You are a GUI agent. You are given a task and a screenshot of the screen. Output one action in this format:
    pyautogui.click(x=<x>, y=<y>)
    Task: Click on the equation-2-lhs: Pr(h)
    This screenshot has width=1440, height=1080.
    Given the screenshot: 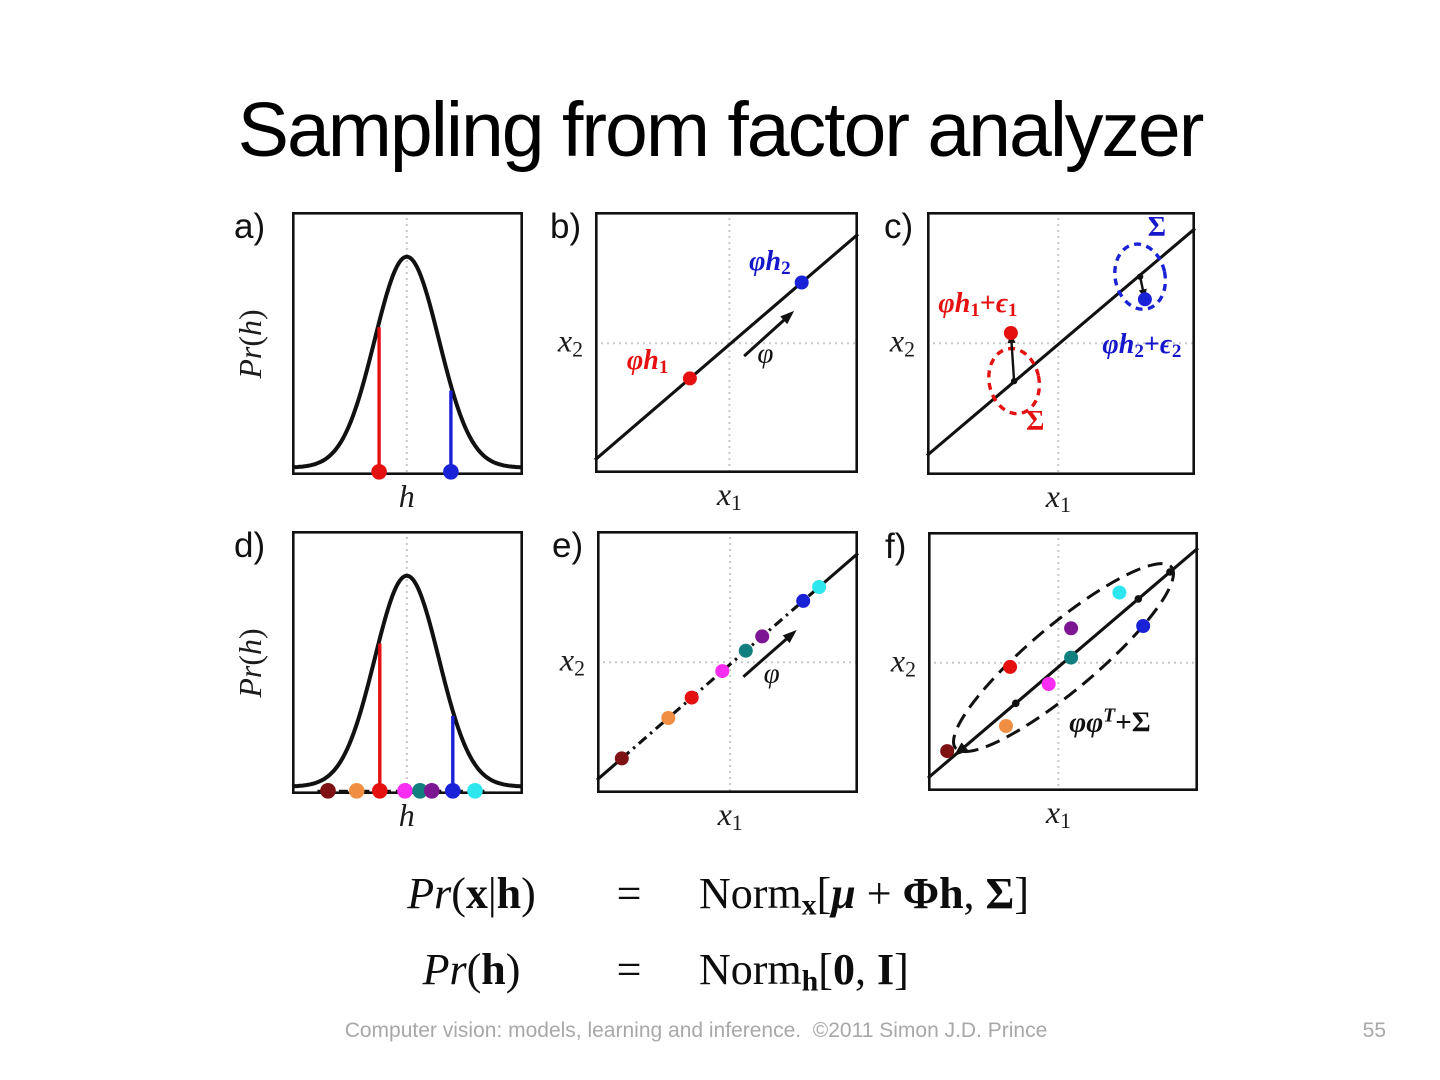 What is the action you would take?
    pyautogui.click(x=471, y=970)
    